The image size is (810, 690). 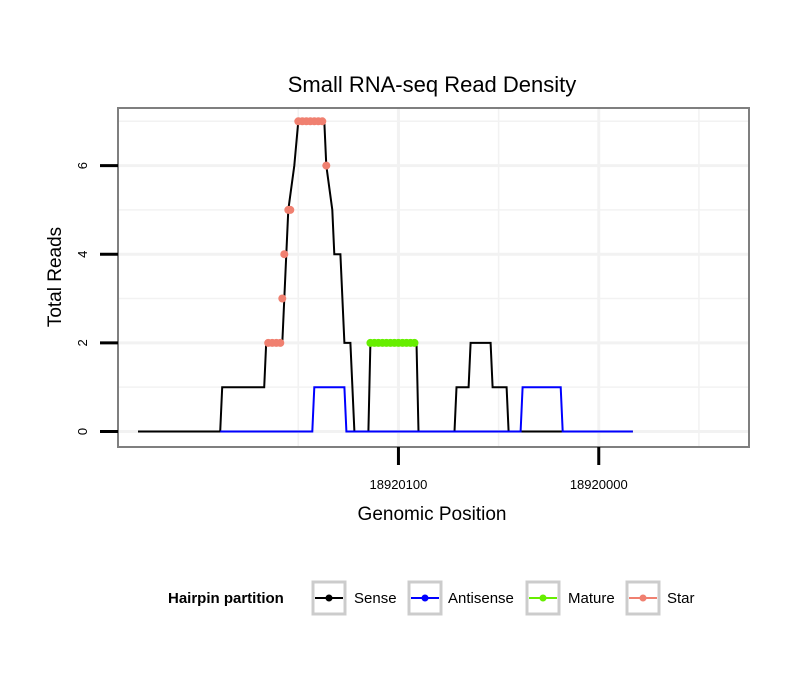 What do you see at coordinates (481, 598) in the screenshot?
I see `legend-label-antisense: Antisense` at bounding box center [481, 598].